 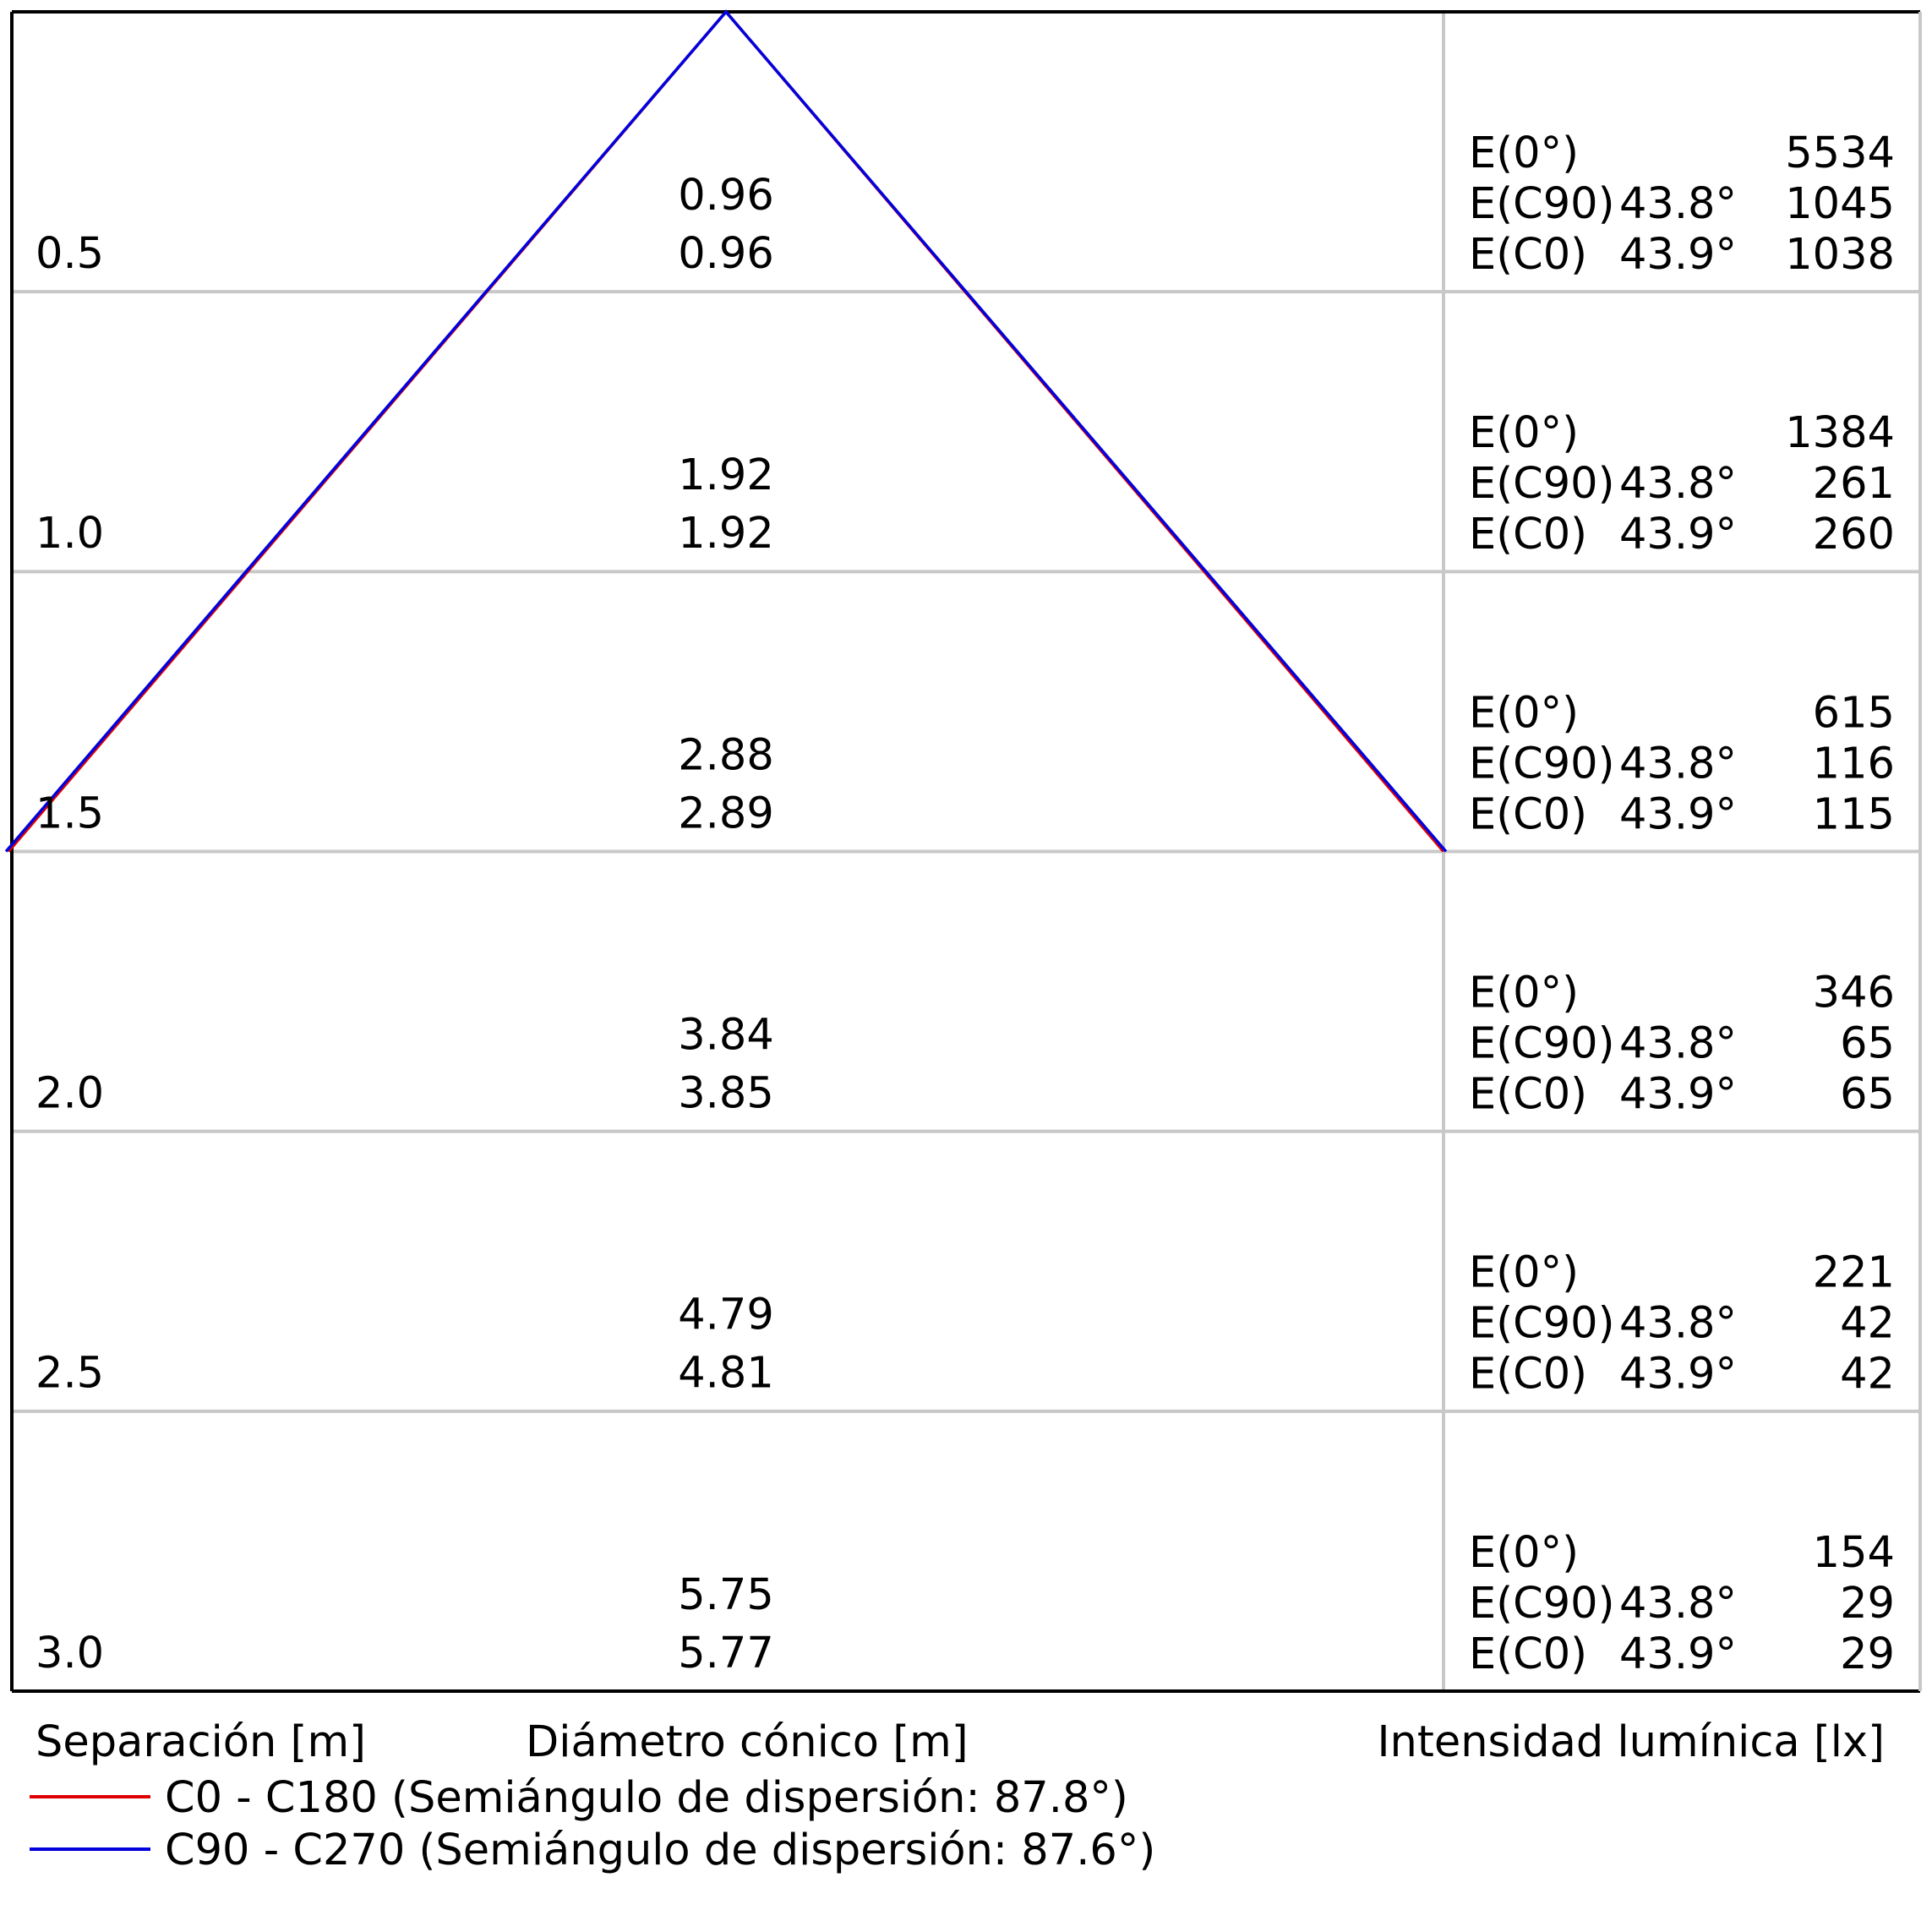 What do you see at coordinates (726, 475) in the screenshot?
I see `diameter-c0-label: 1.92` at bounding box center [726, 475].